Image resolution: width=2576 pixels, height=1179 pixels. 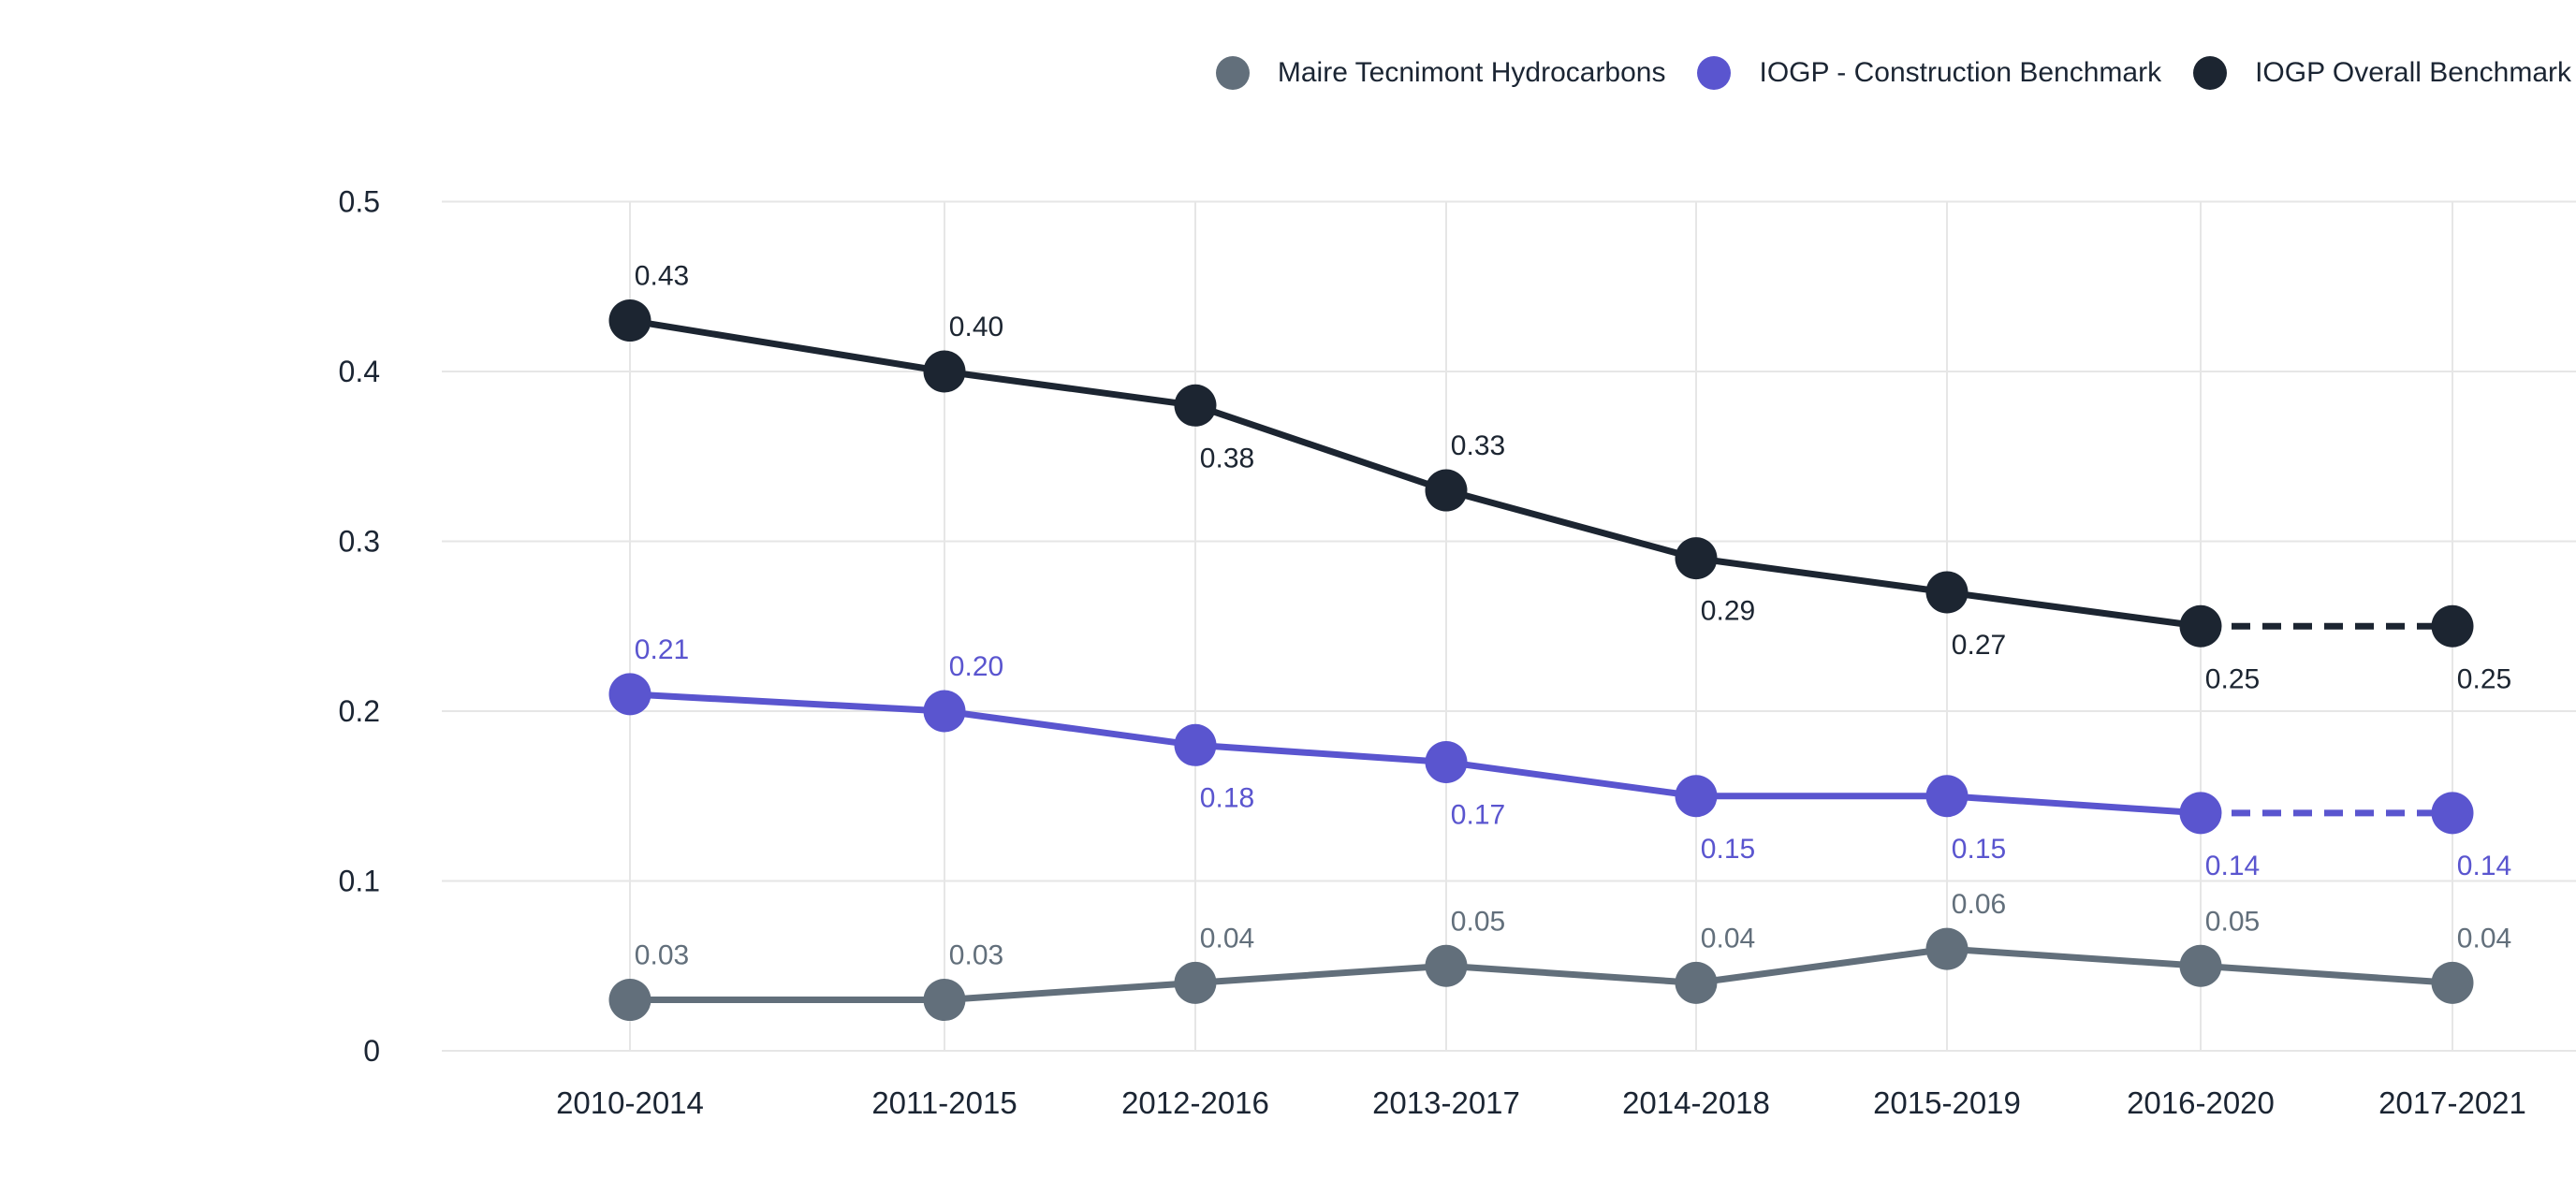 What do you see at coordinates (2210, 73) in the screenshot?
I see `legend-dot-black` at bounding box center [2210, 73].